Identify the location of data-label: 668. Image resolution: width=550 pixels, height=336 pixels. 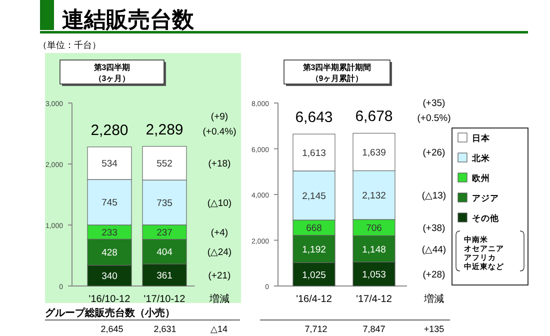
(314, 228).